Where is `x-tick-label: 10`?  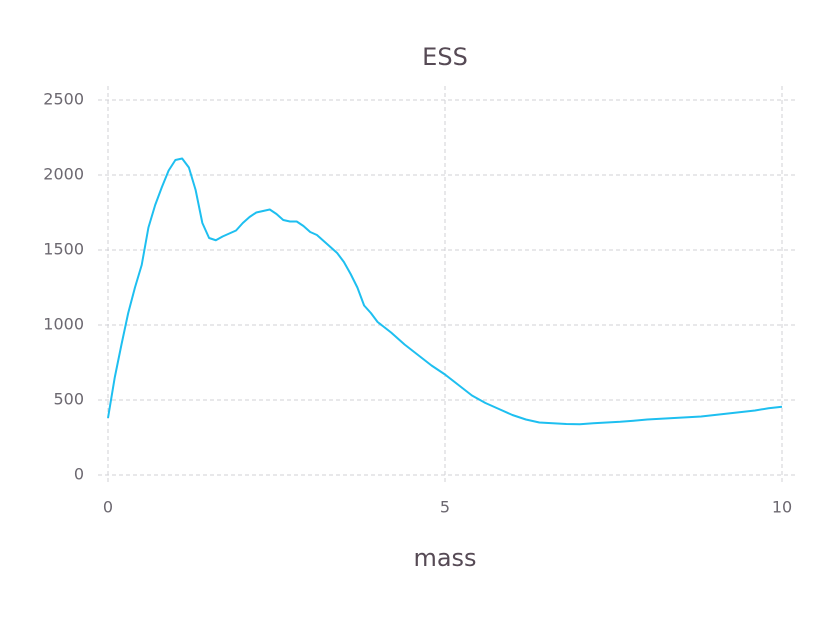
x-tick-label: 10 is located at coordinates (782, 507).